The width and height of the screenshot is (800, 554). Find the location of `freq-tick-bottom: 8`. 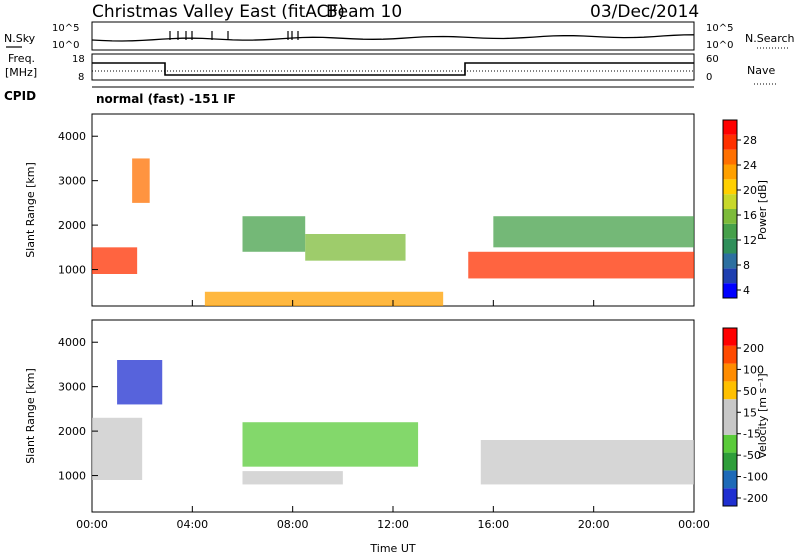

freq-tick-bottom: 8 is located at coordinates (81, 77).